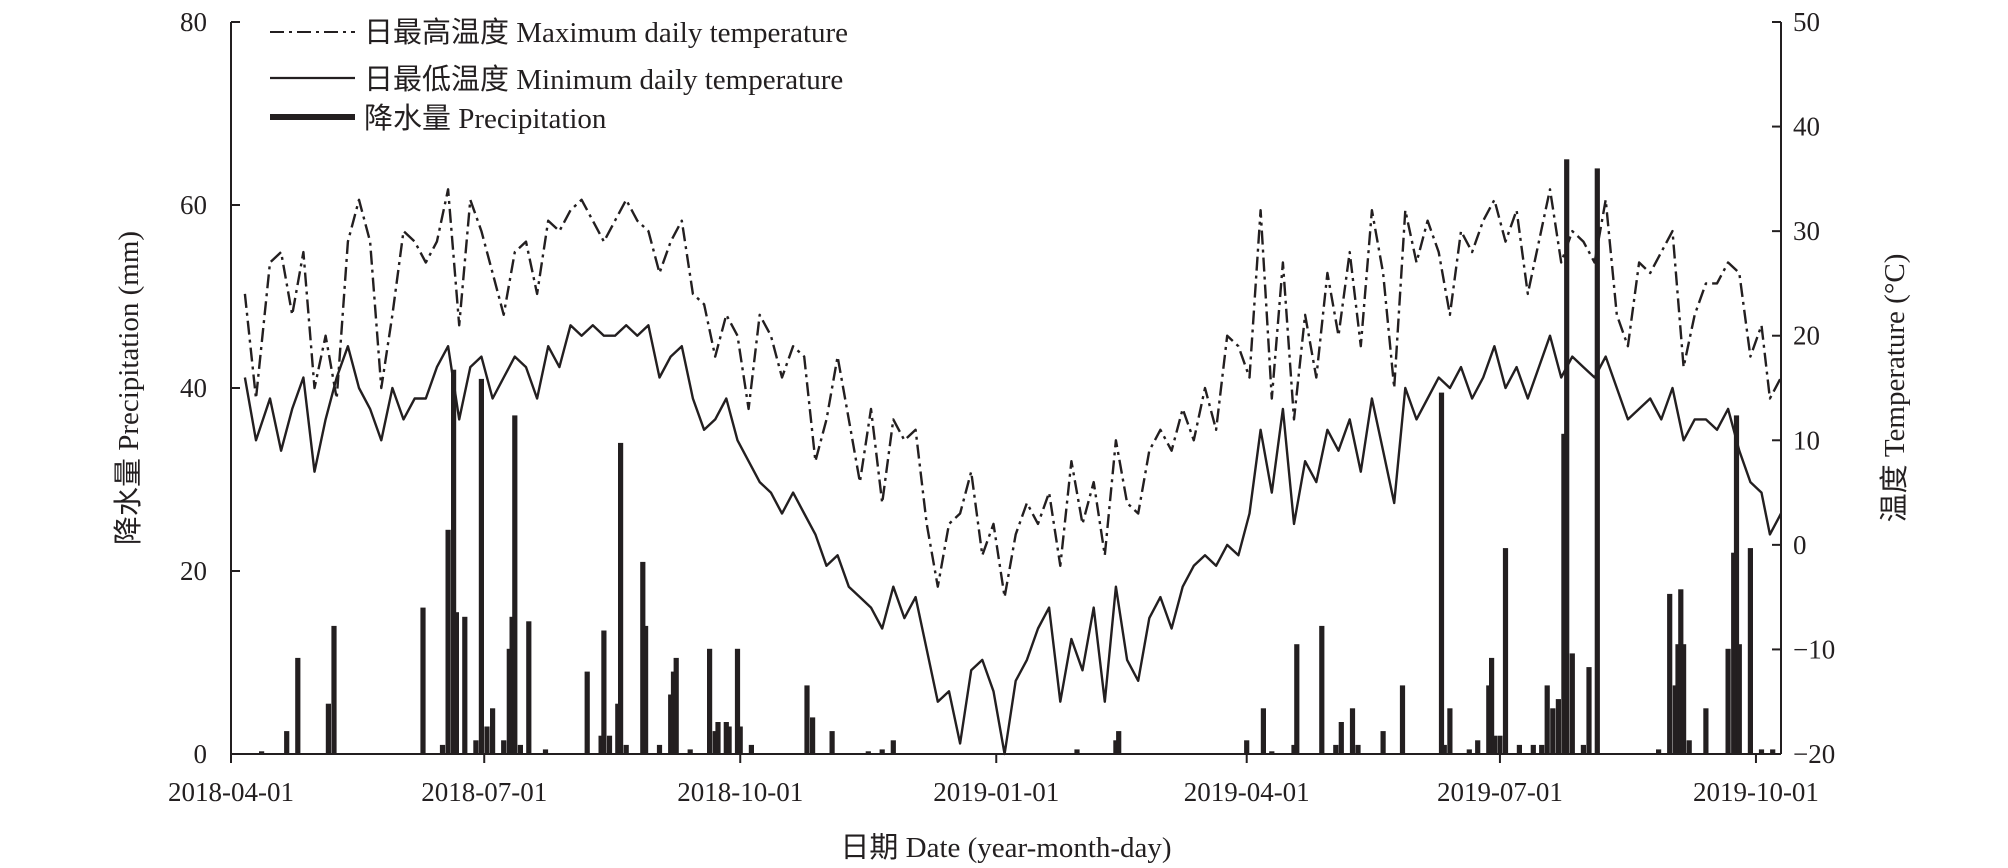  Describe the element at coordinates (740, 792) in the screenshot. I see `x-tick-label-2: 2018-10-01` at that location.